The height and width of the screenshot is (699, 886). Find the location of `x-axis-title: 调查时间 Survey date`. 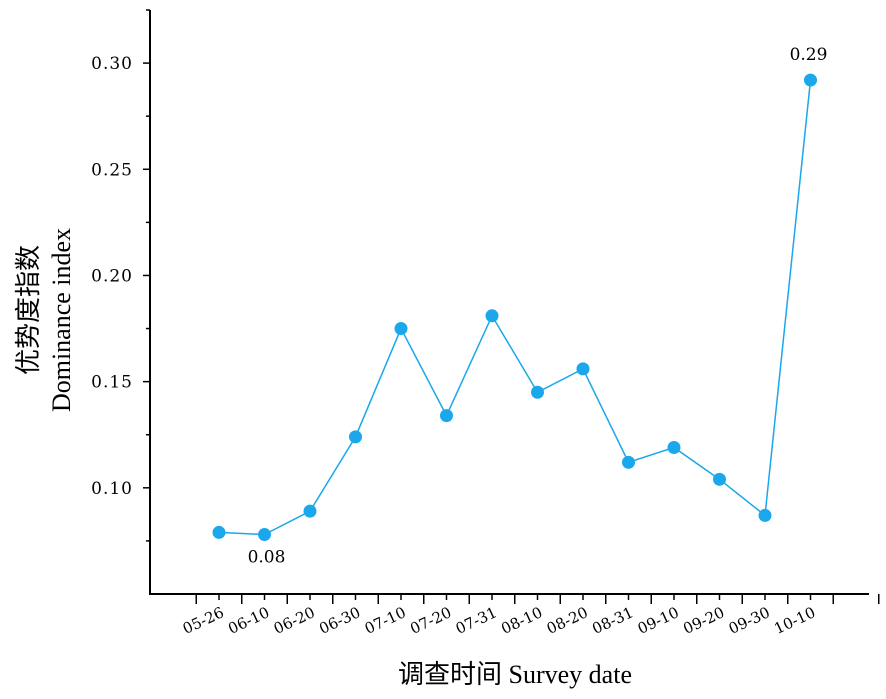

x-axis-title: 调查时间 Survey date is located at coordinates (515, 674).